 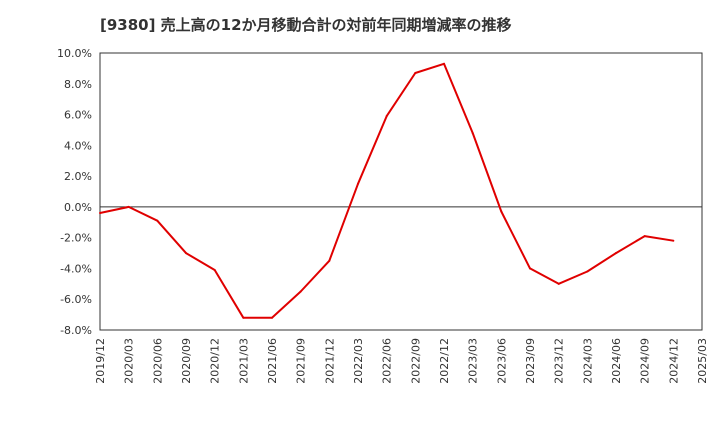 What do you see at coordinates (387, 361) in the screenshot?
I see `x-tick-label: 2022/06` at bounding box center [387, 361].